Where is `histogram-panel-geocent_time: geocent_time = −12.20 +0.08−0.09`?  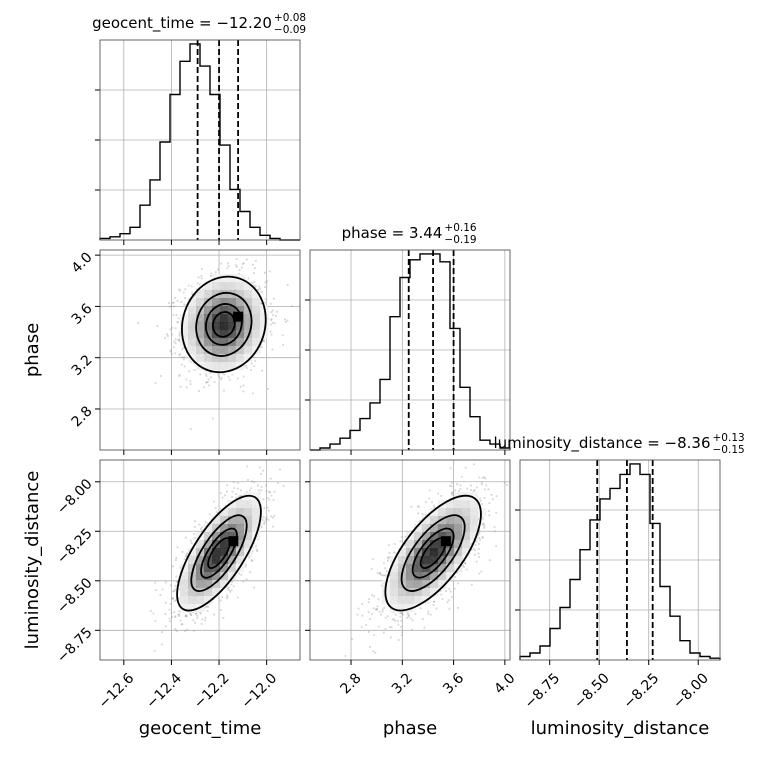 histogram-panel-geocent_time: geocent_time = −12.20 +0.08−0.09 is located at coordinates (199, 128).